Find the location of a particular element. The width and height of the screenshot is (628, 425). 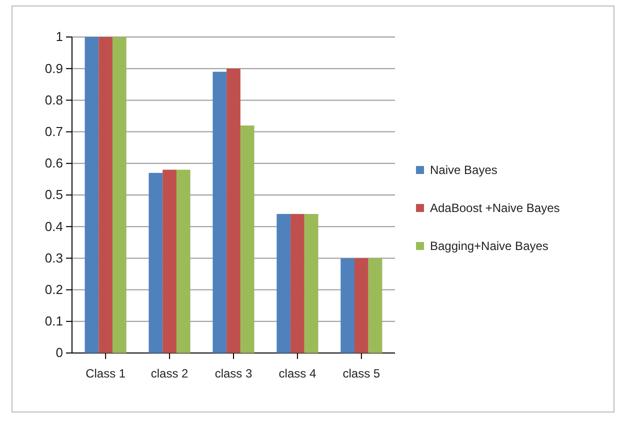

x-tick-label: class 4 is located at coordinates (297, 373).